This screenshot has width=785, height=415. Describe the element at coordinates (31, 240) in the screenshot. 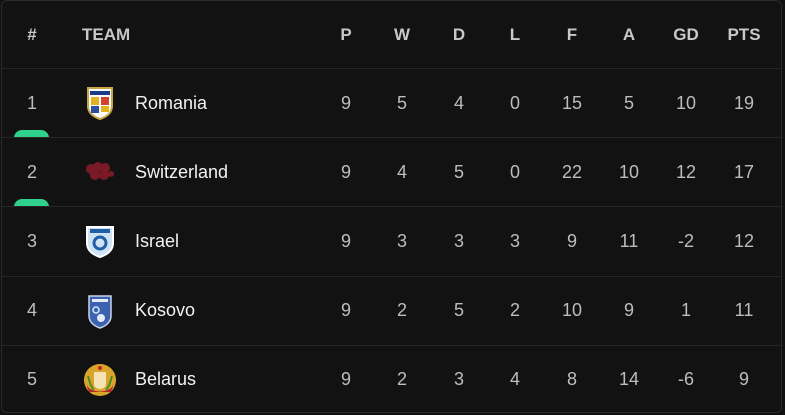

I see `rank: 3` at that location.